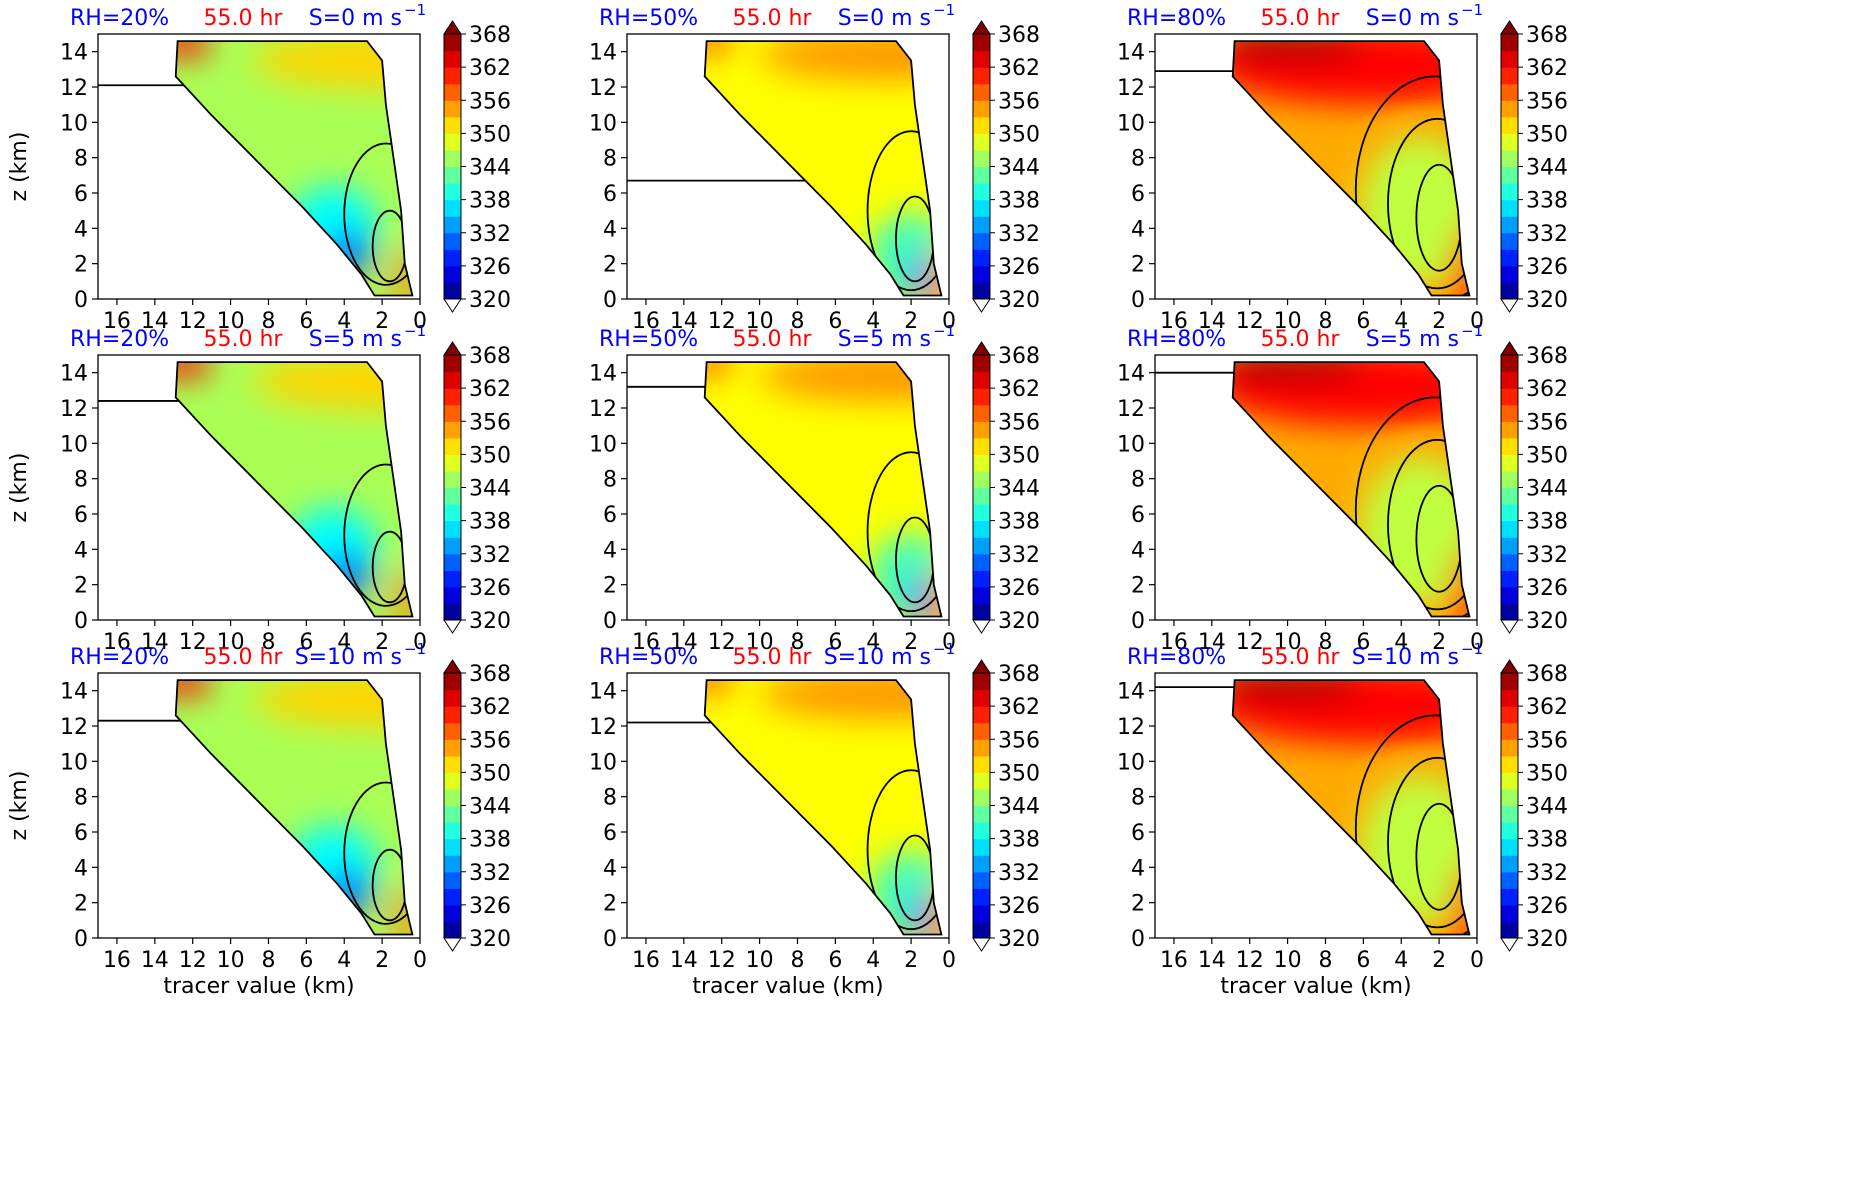 This screenshot has height=1191, width=1866. Describe the element at coordinates (603, 53) in the screenshot. I see `y-tick-label: 14` at that location.